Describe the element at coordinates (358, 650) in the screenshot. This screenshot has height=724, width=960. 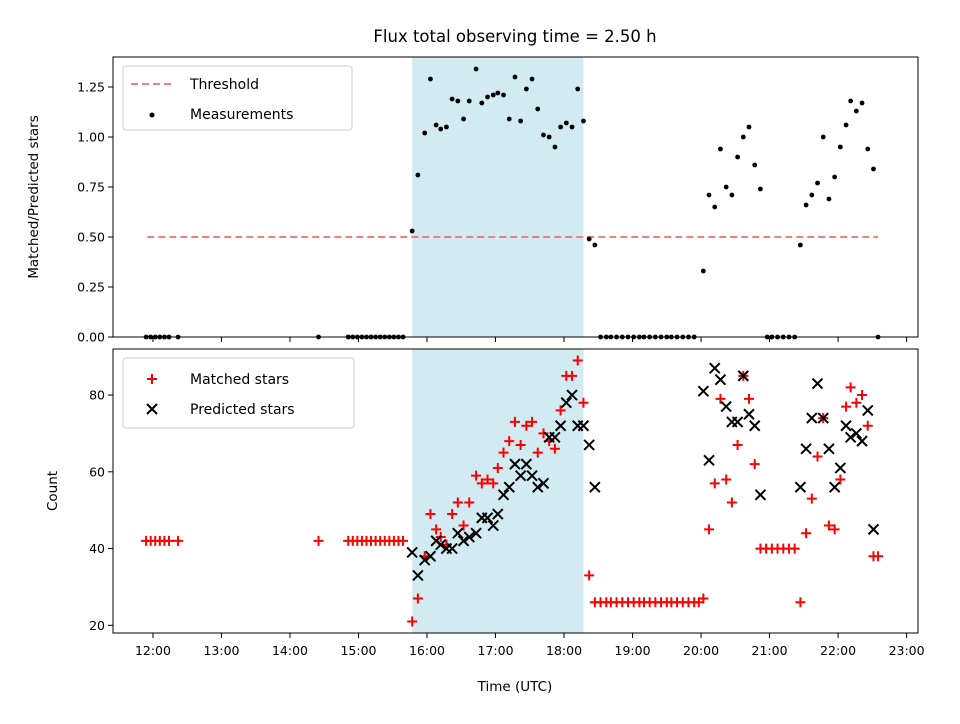
I see `x-tick-label: 15:00` at that location.